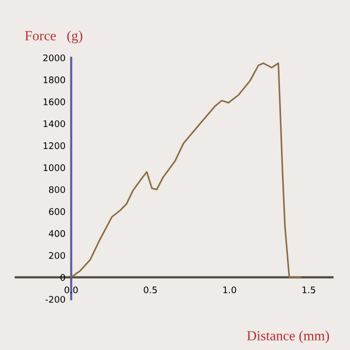 The height and width of the screenshot is (350, 350). I want to click on y-tick-label: 600, so click(57, 211).